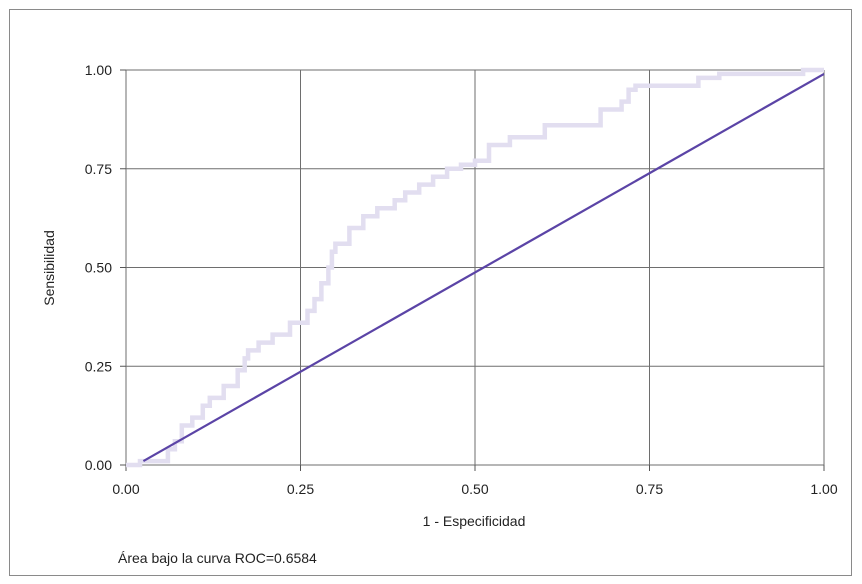 The height and width of the screenshot is (584, 862). Describe the element at coordinates (217, 558) in the screenshot. I see `auc-annotation: Área bajo la curva ROC=0.6584` at that location.